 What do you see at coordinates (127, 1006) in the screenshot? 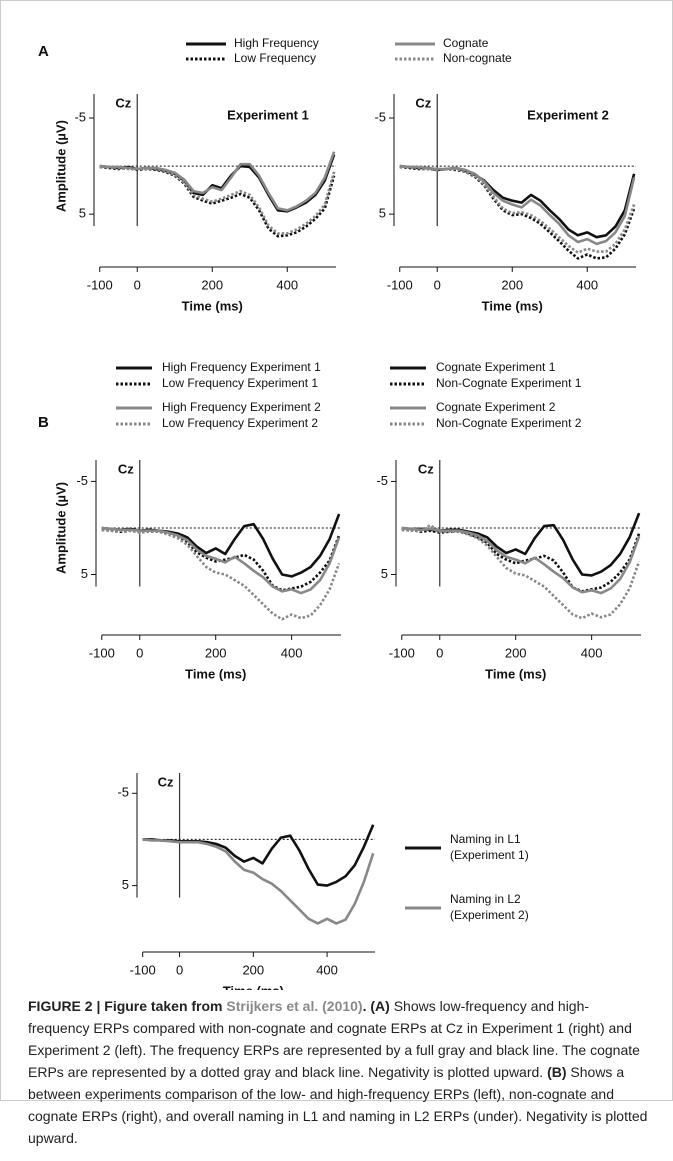
I see `caption-text: FIGURE 2 | Figure taken from` at bounding box center [127, 1006].